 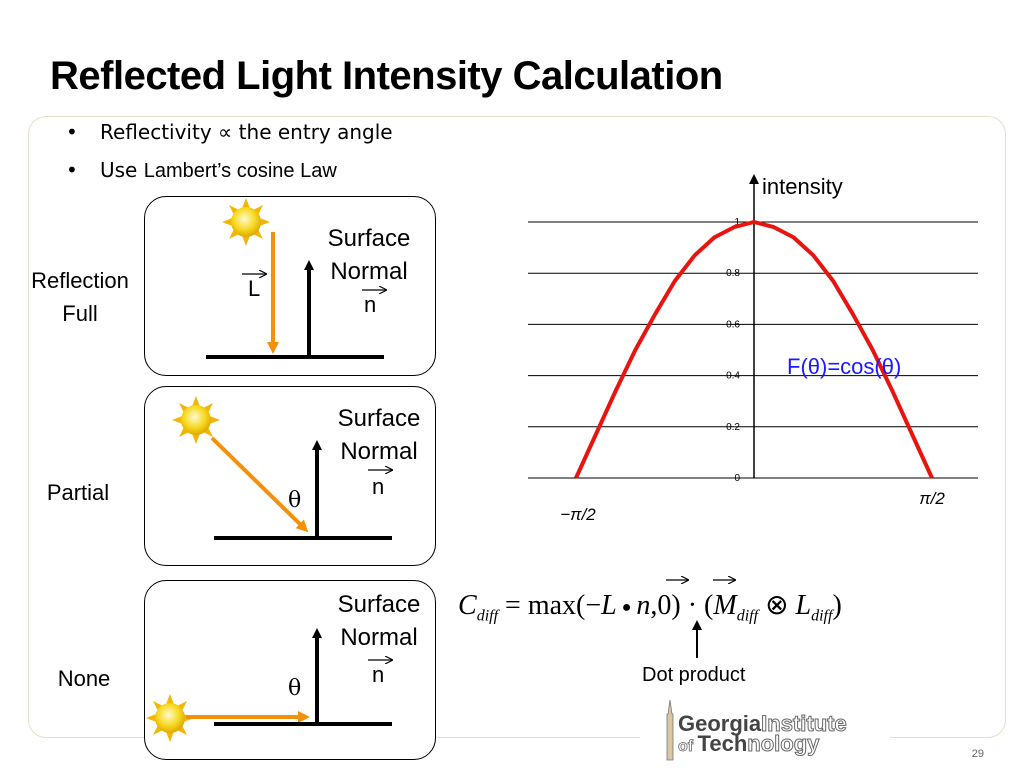 I want to click on panel-full-reflection, so click(x=290, y=286).